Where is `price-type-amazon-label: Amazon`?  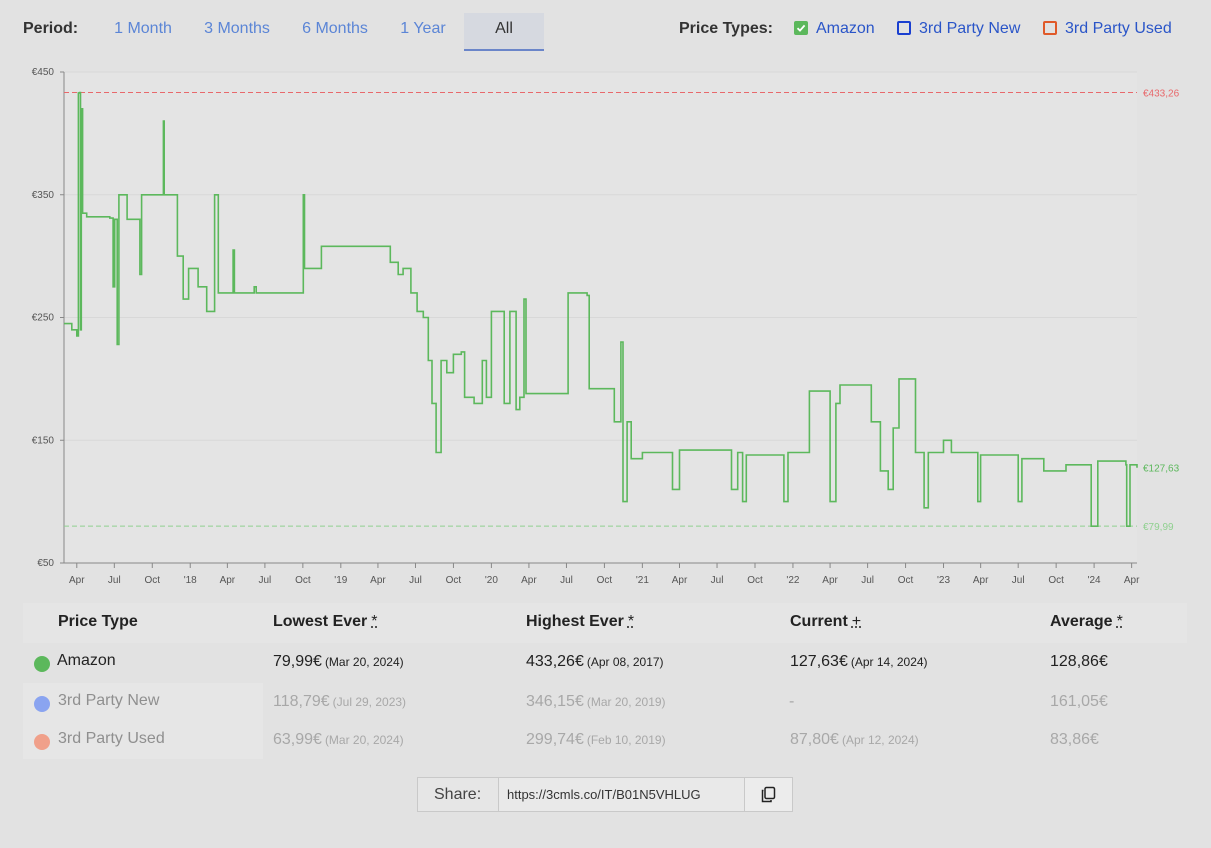 price-type-amazon-label: Amazon is located at coordinates (845, 28).